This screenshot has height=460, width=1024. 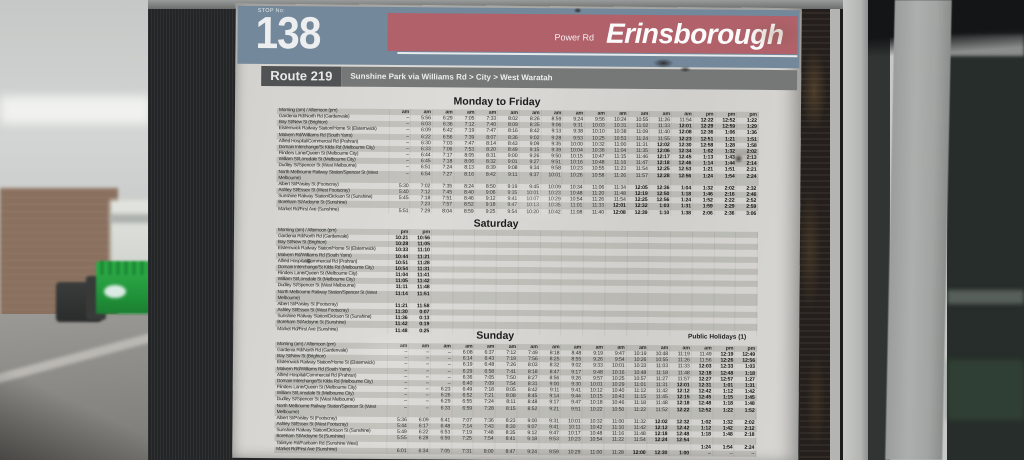 I want to click on time-cell: 11:40, so click(x=594, y=212).